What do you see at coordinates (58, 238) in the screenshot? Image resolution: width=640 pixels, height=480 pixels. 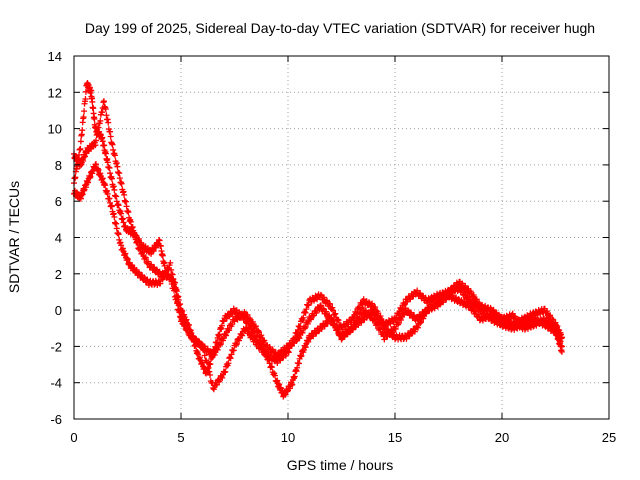 I see `y-tick-label: 4` at bounding box center [58, 238].